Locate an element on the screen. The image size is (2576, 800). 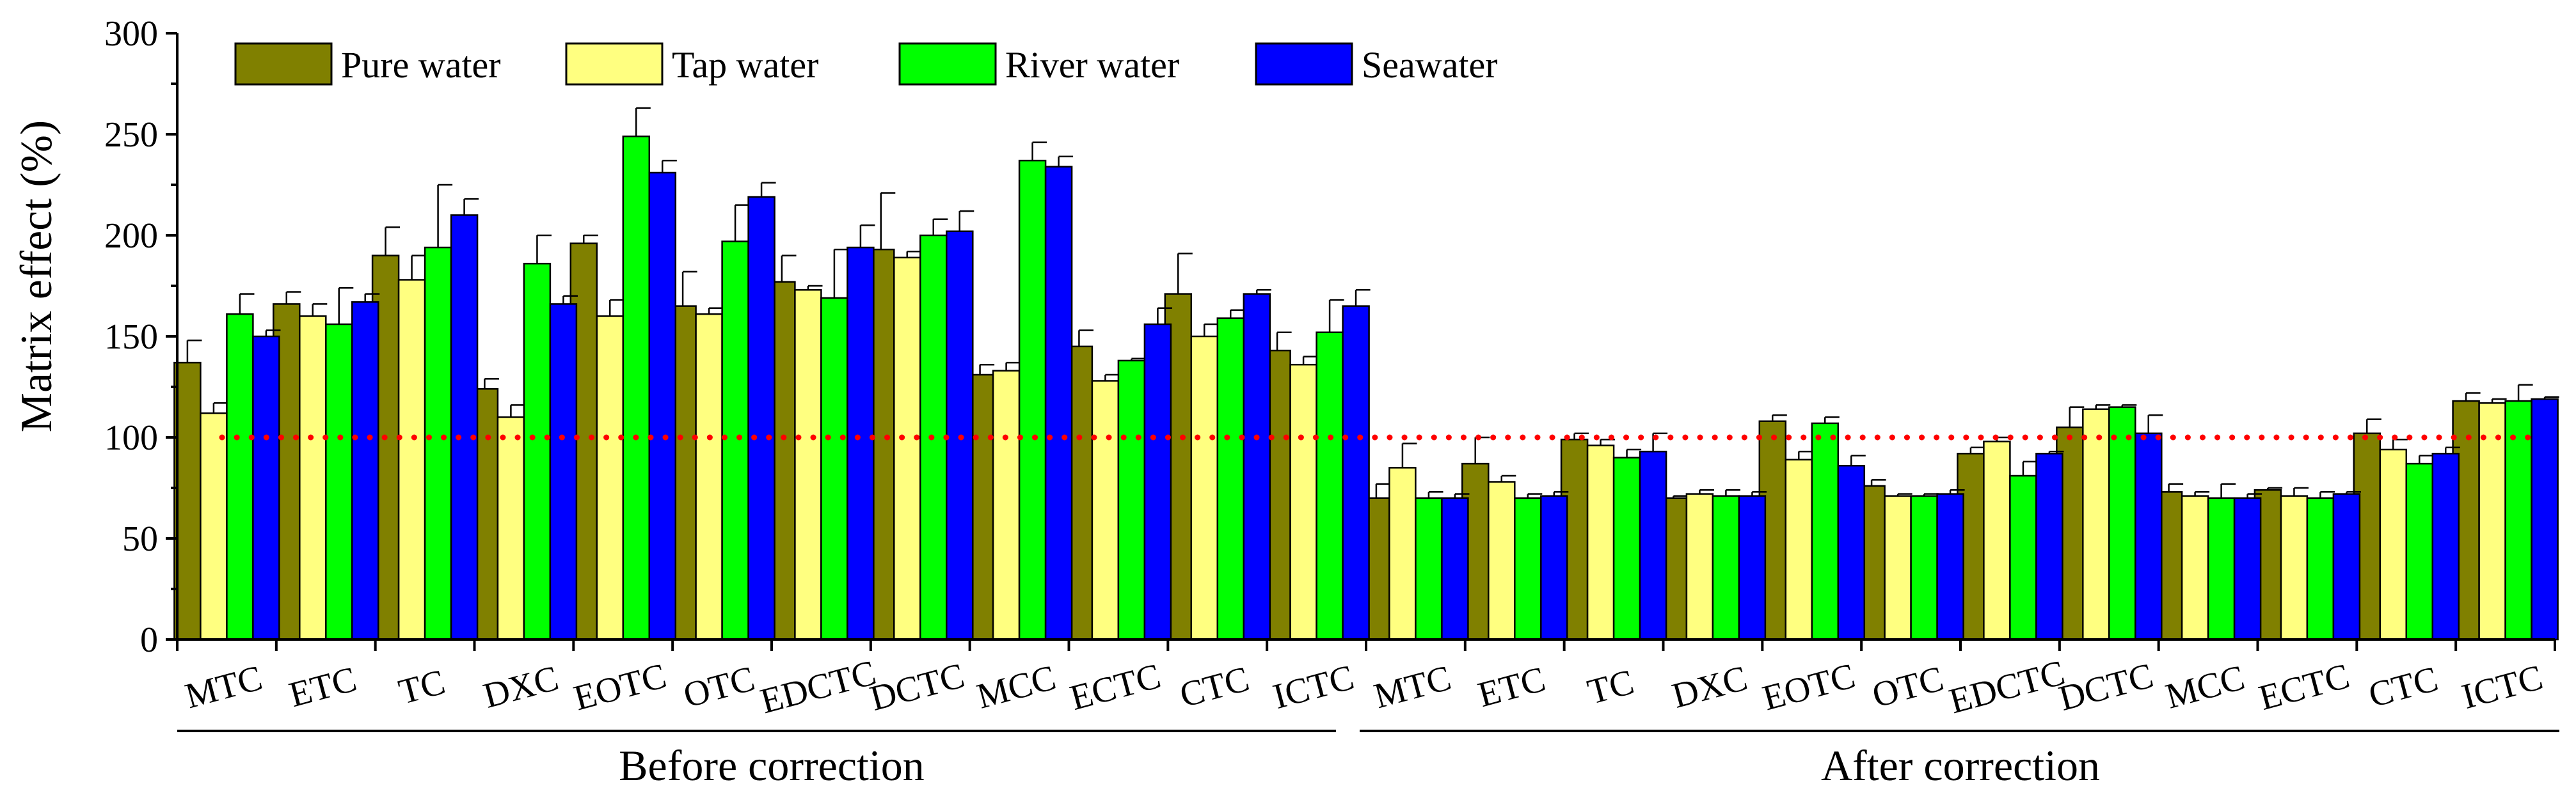
bar-seawater-tc is located at coordinates (465, 427).